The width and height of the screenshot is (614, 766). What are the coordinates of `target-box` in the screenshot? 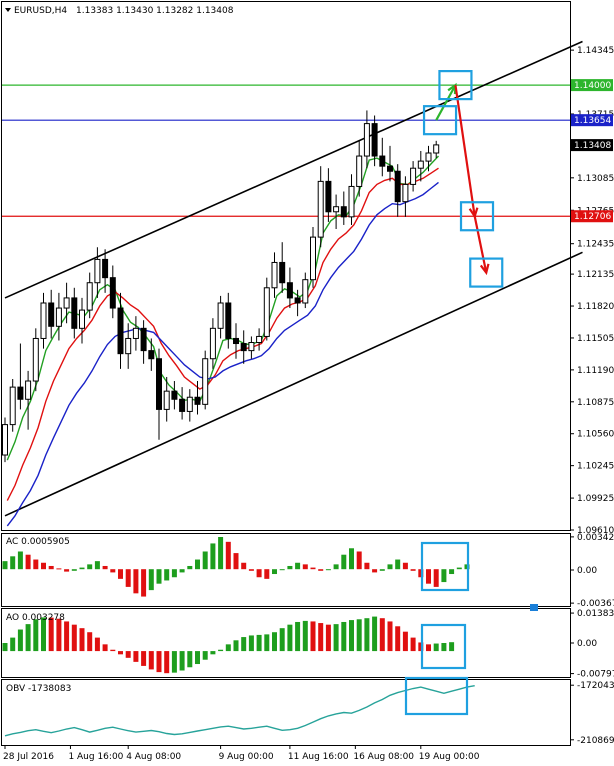 It's located at (477, 216).